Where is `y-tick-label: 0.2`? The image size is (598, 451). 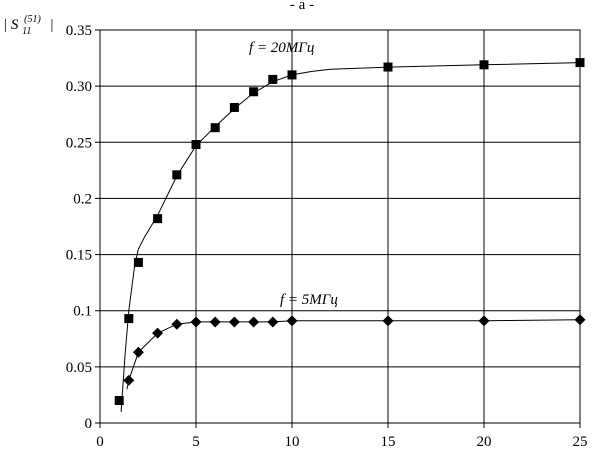 y-tick-label: 0.2 is located at coordinates (82, 199).